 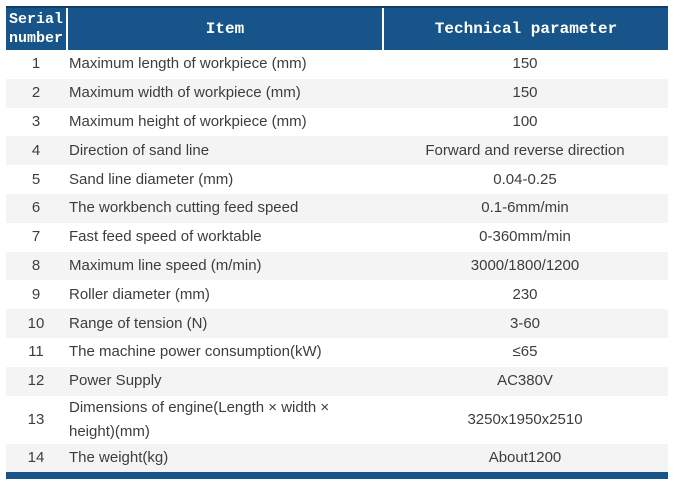 I want to click on serial-cell: 10, so click(x=36, y=323).